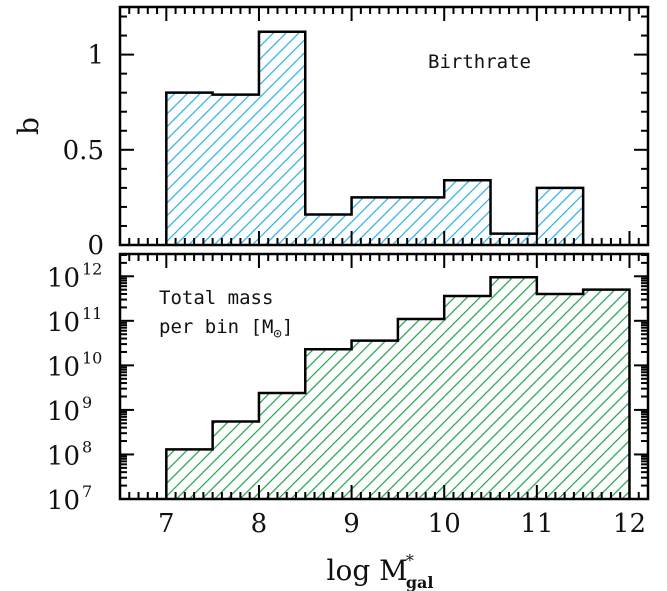 This screenshot has height=591, width=667. What do you see at coordinates (95, 56) in the screenshot?
I see `y-tick-label: 1` at bounding box center [95, 56].